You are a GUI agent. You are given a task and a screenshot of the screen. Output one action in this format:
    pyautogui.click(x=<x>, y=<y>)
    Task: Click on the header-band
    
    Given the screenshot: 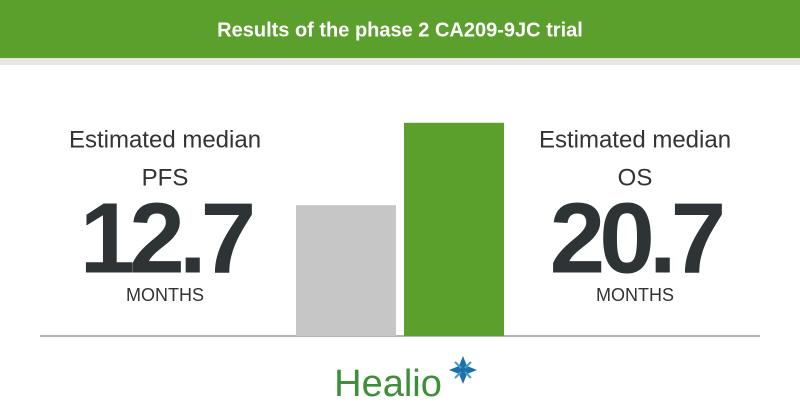 What is the action you would take?
    pyautogui.click(x=400, y=29)
    